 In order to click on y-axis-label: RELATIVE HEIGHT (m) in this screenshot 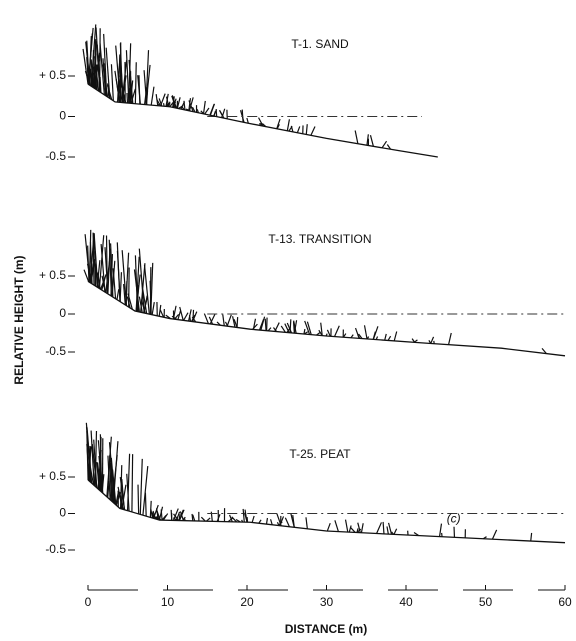, I will do `click(19, 319)`.